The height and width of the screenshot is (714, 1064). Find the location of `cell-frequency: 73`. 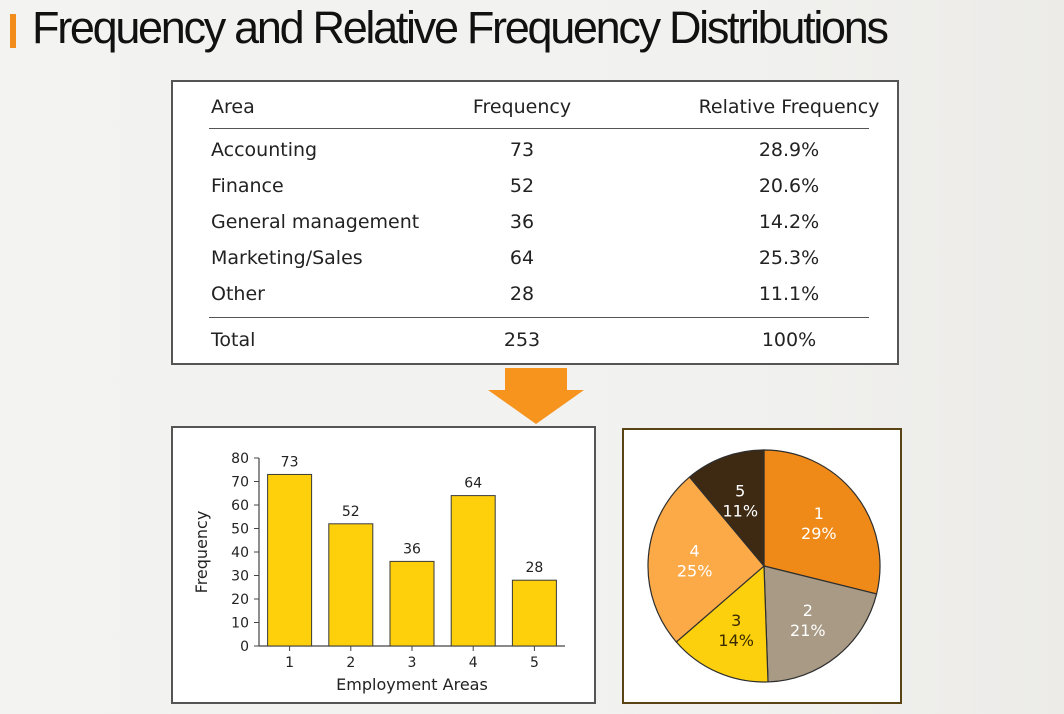

cell-frequency: 73 is located at coordinates (522, 150).